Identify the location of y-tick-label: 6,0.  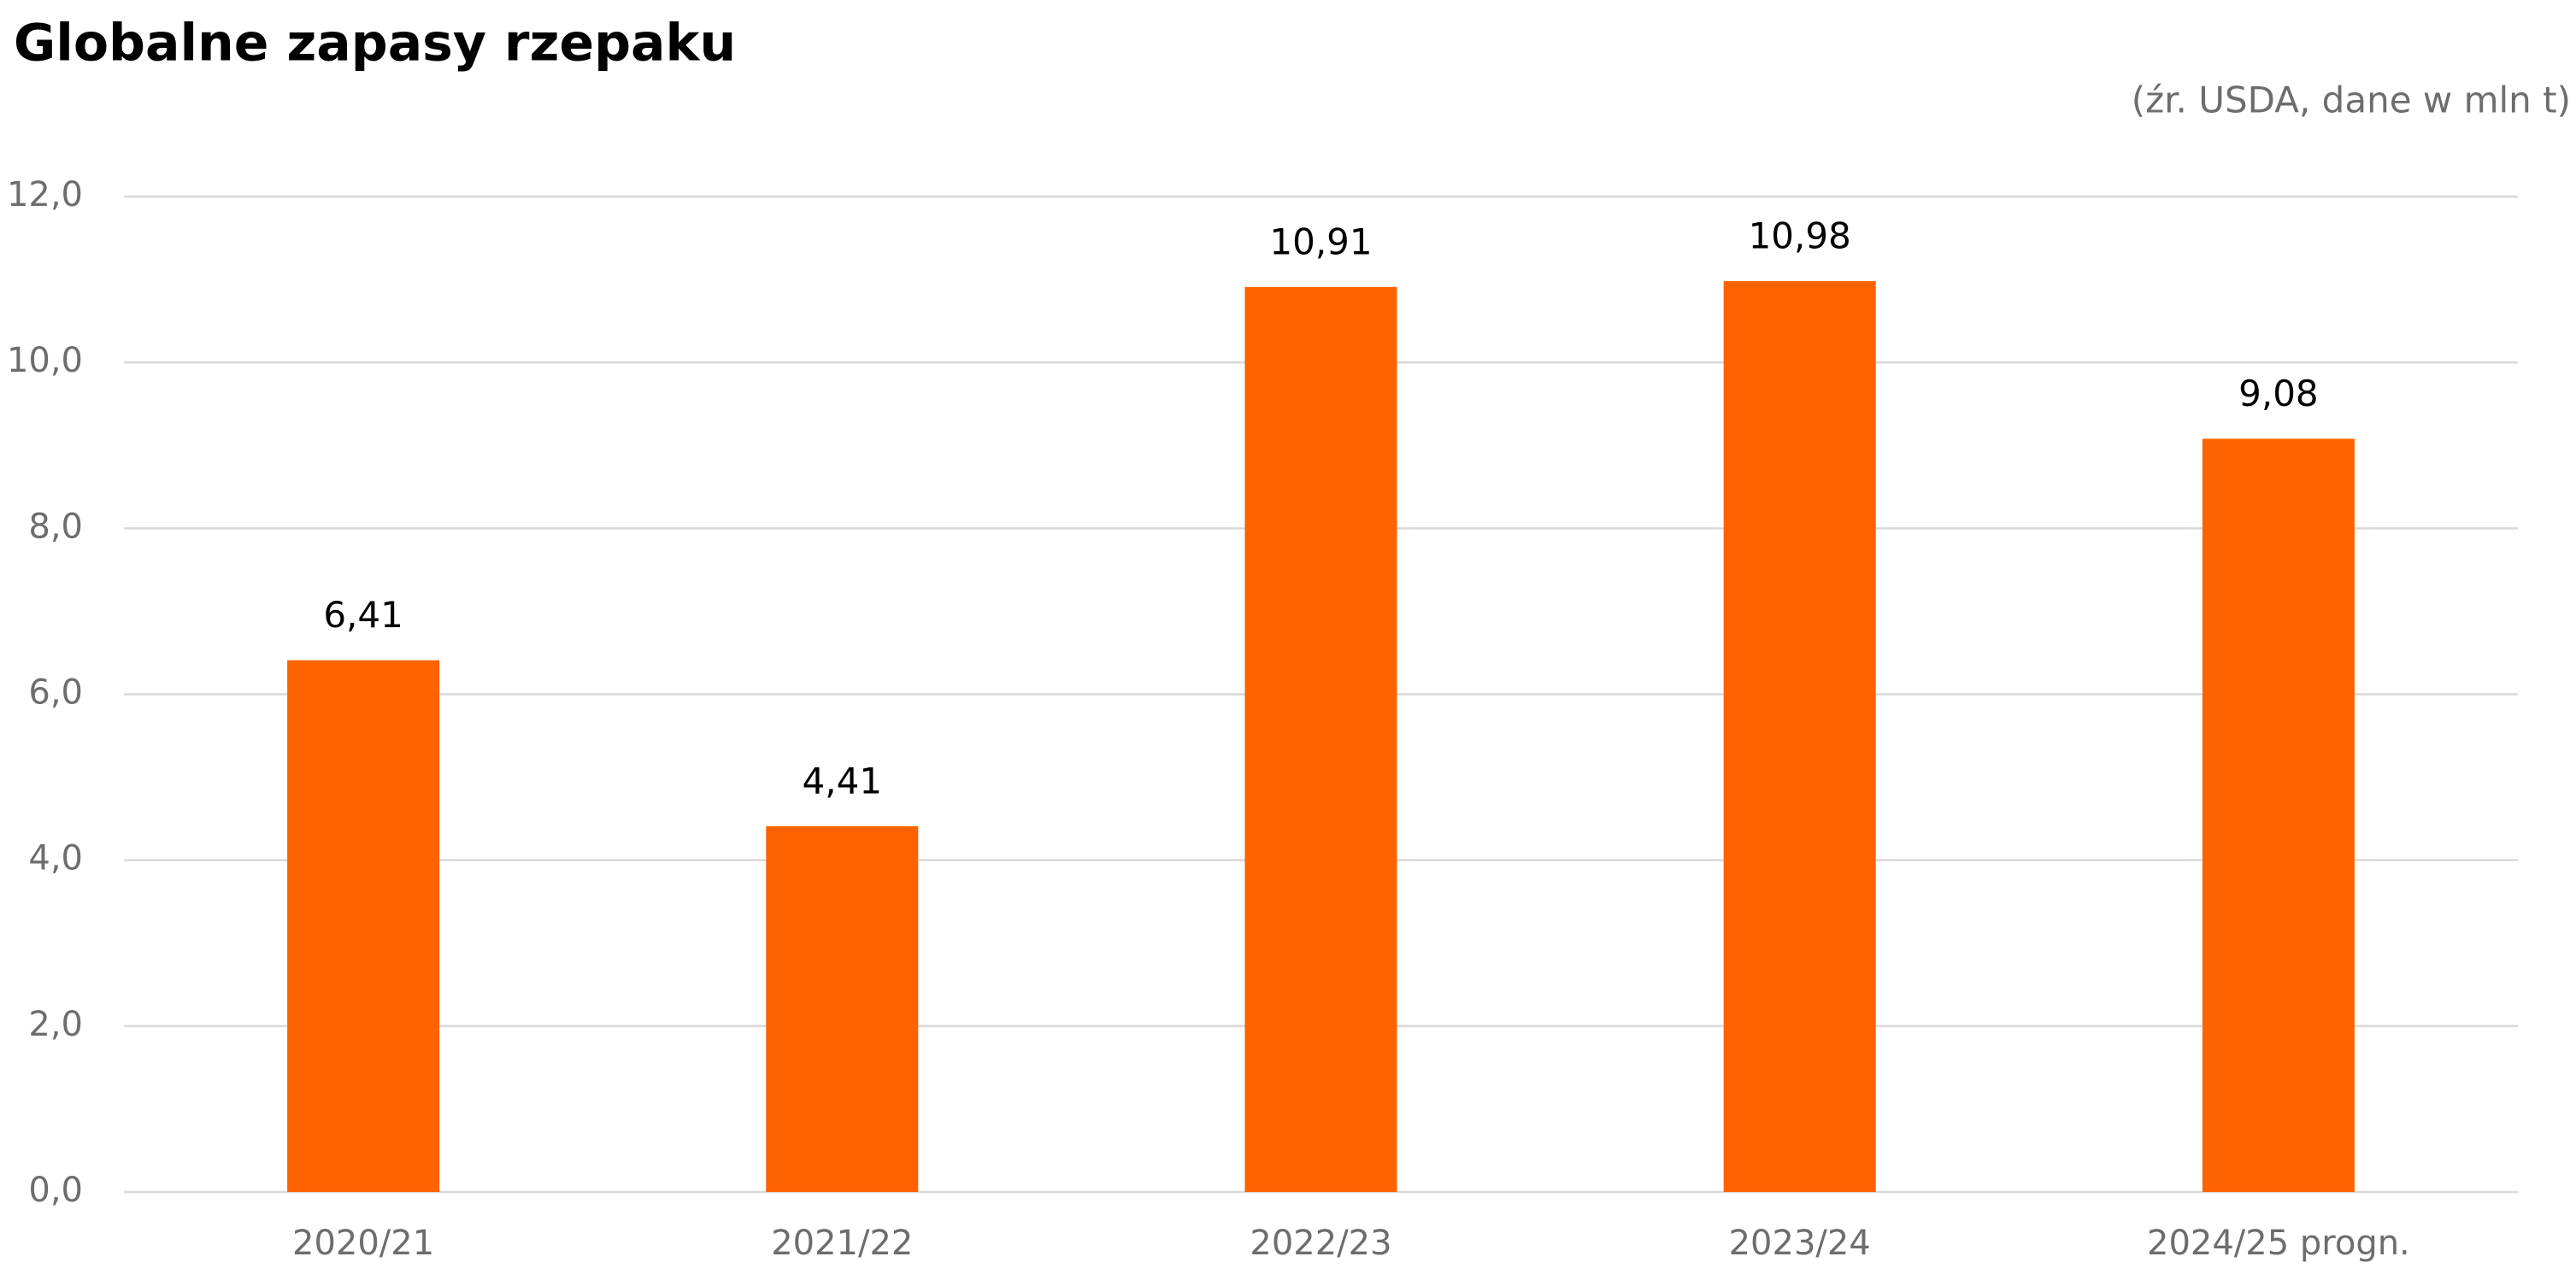
(55, 693).